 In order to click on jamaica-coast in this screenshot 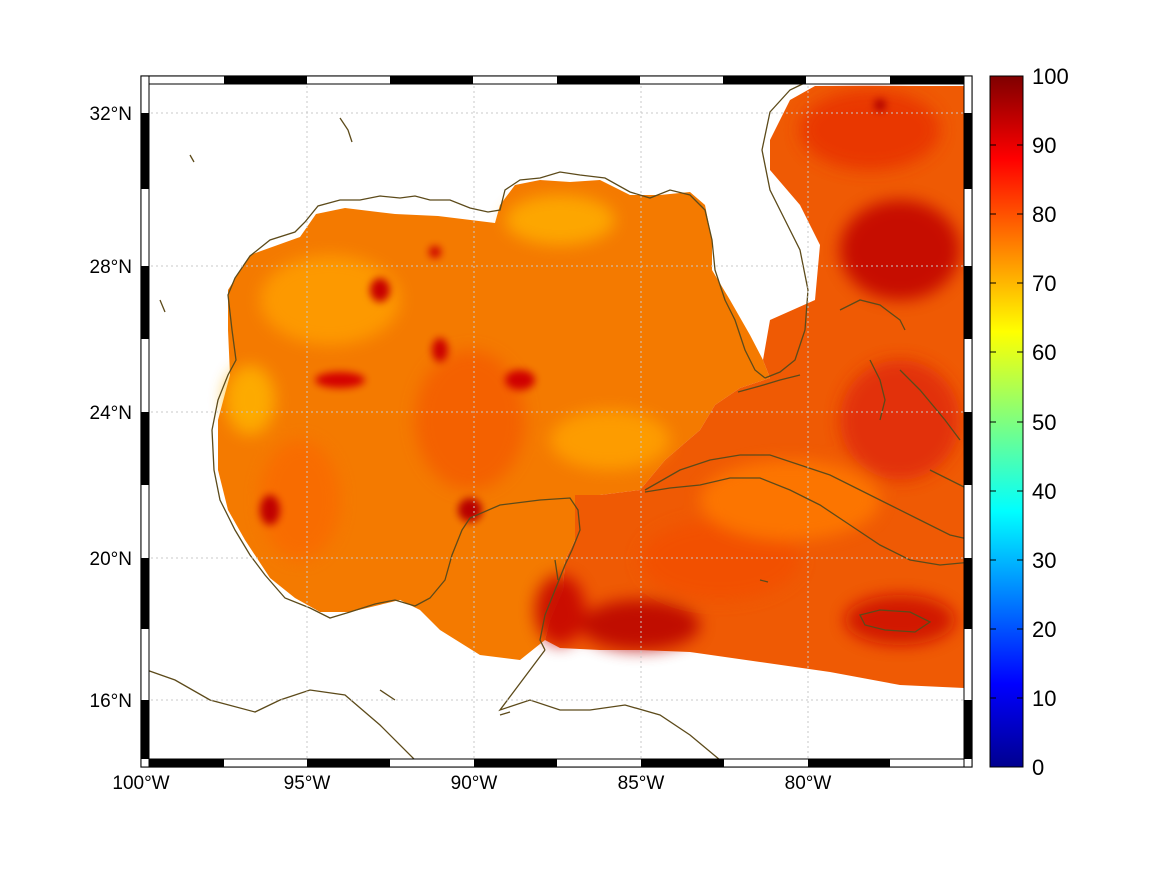, I will do `click(895, 621)`.